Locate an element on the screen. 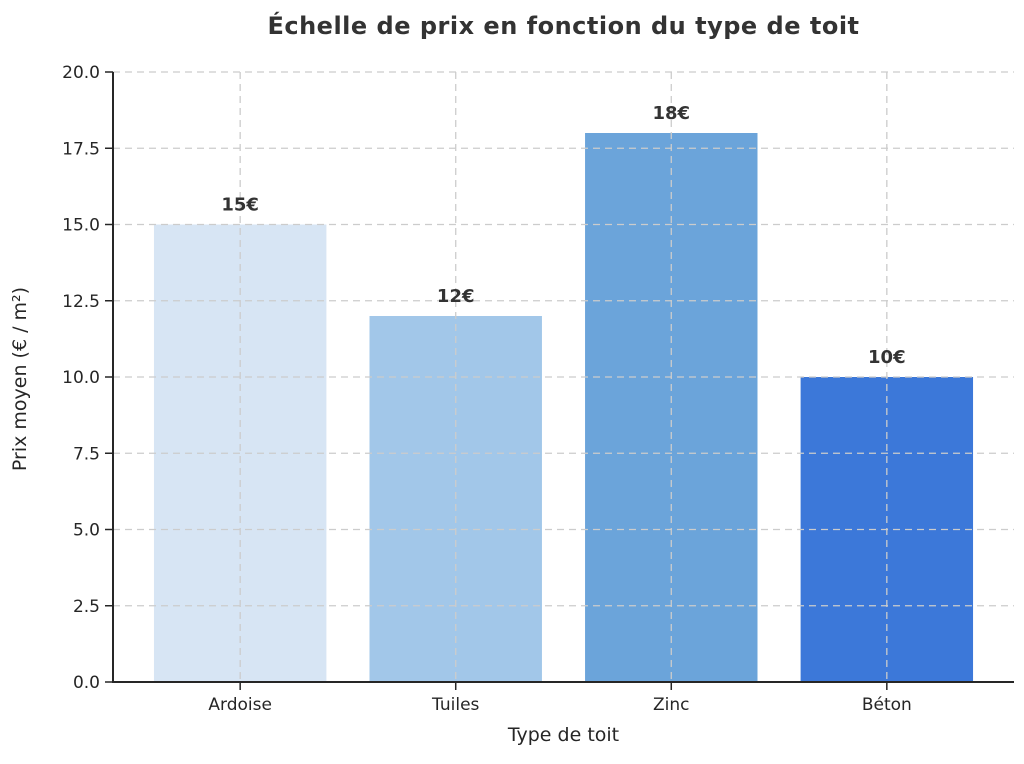 This screenshot has height=764, width=1024. x-tick-label-beton: Béton is located at coordinates (887, 705).